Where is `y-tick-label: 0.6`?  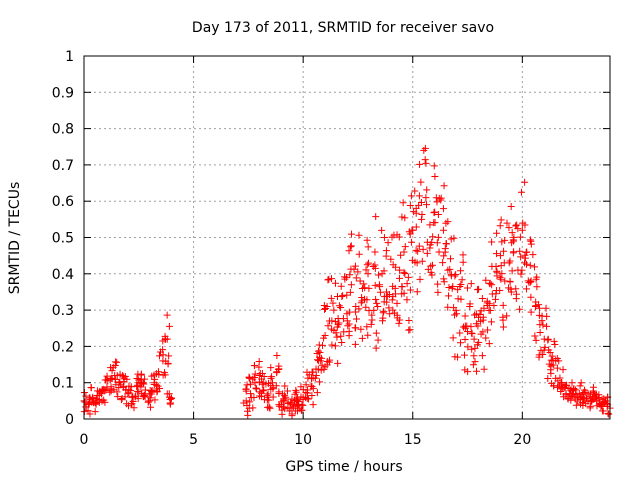 y-tick-label: 0.6 is located at coordinates (63, 202).